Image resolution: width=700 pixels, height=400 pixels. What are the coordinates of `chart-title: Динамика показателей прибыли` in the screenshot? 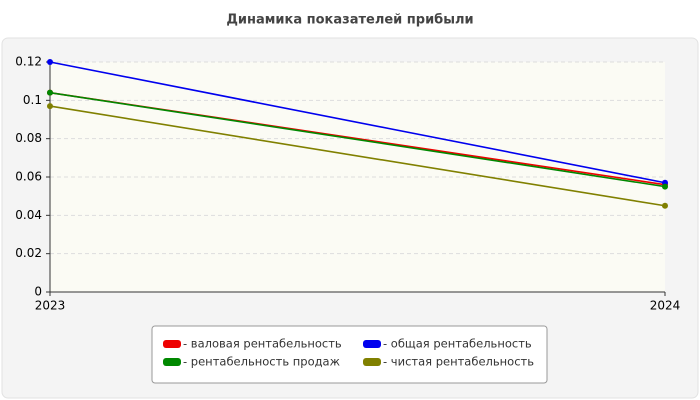 It's located at (349, 20).